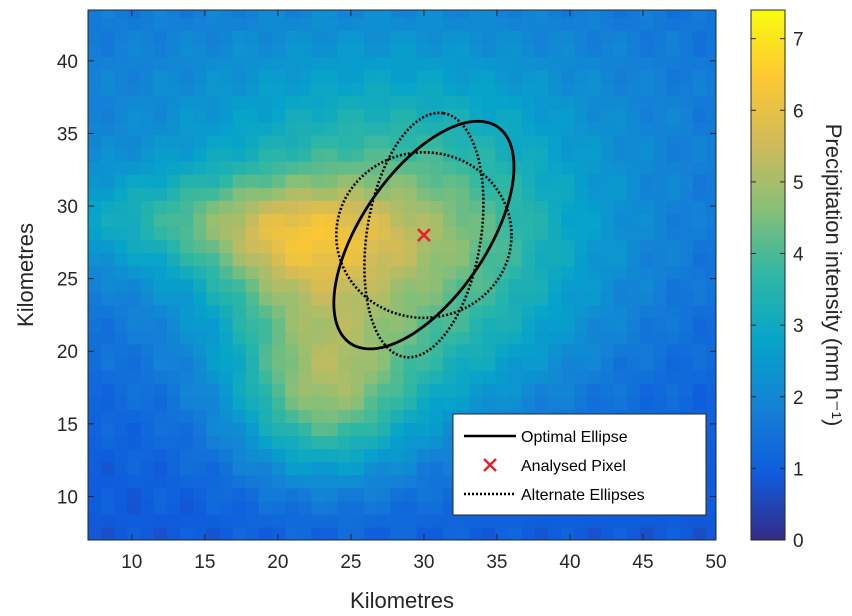 This screenshot has width=852, height=616. What do you see at coordinates (573, 466) in the screenshot?
I see `legend-analysed-pixel: Analysed Pixel` at bounding box center [573, 466].